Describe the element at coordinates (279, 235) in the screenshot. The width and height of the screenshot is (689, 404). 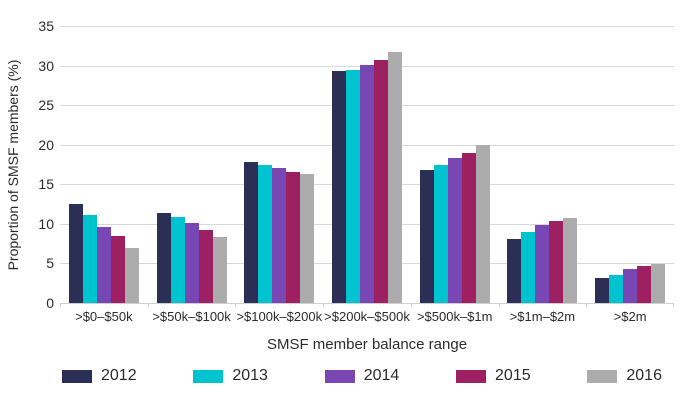
I see `bar-2014-cat2` at that location.